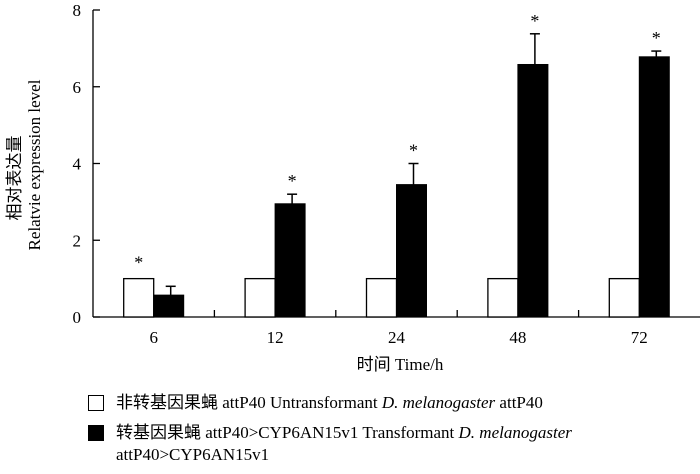 Image resolution: width=700 pixels, height=474 pixels. I want to click on legend-item-transformant-line2: attP40>CYP6AN15v1, so click(193, 454).